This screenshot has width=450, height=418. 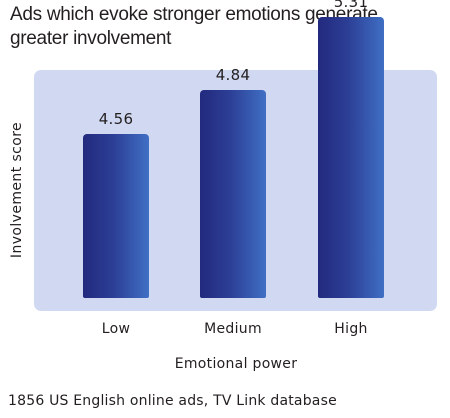 What do you see at coordinates (351, 5) in the screenshot?
I see `bar-value-label: 5.31` at bounding box center [351, 5].